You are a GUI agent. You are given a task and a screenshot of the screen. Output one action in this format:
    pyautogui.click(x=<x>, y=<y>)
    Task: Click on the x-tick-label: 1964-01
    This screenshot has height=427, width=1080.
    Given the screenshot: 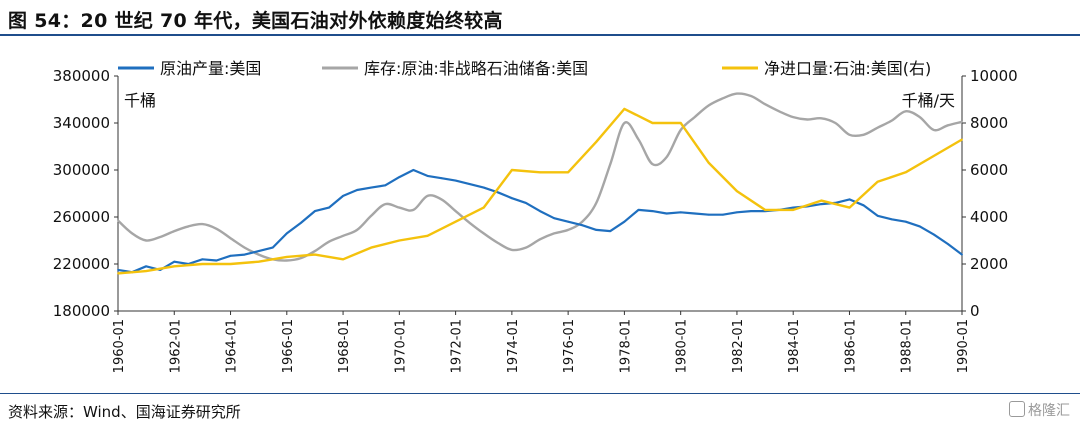 What is the action you would take?
    pyautogui.click(x=232, y=346)
    